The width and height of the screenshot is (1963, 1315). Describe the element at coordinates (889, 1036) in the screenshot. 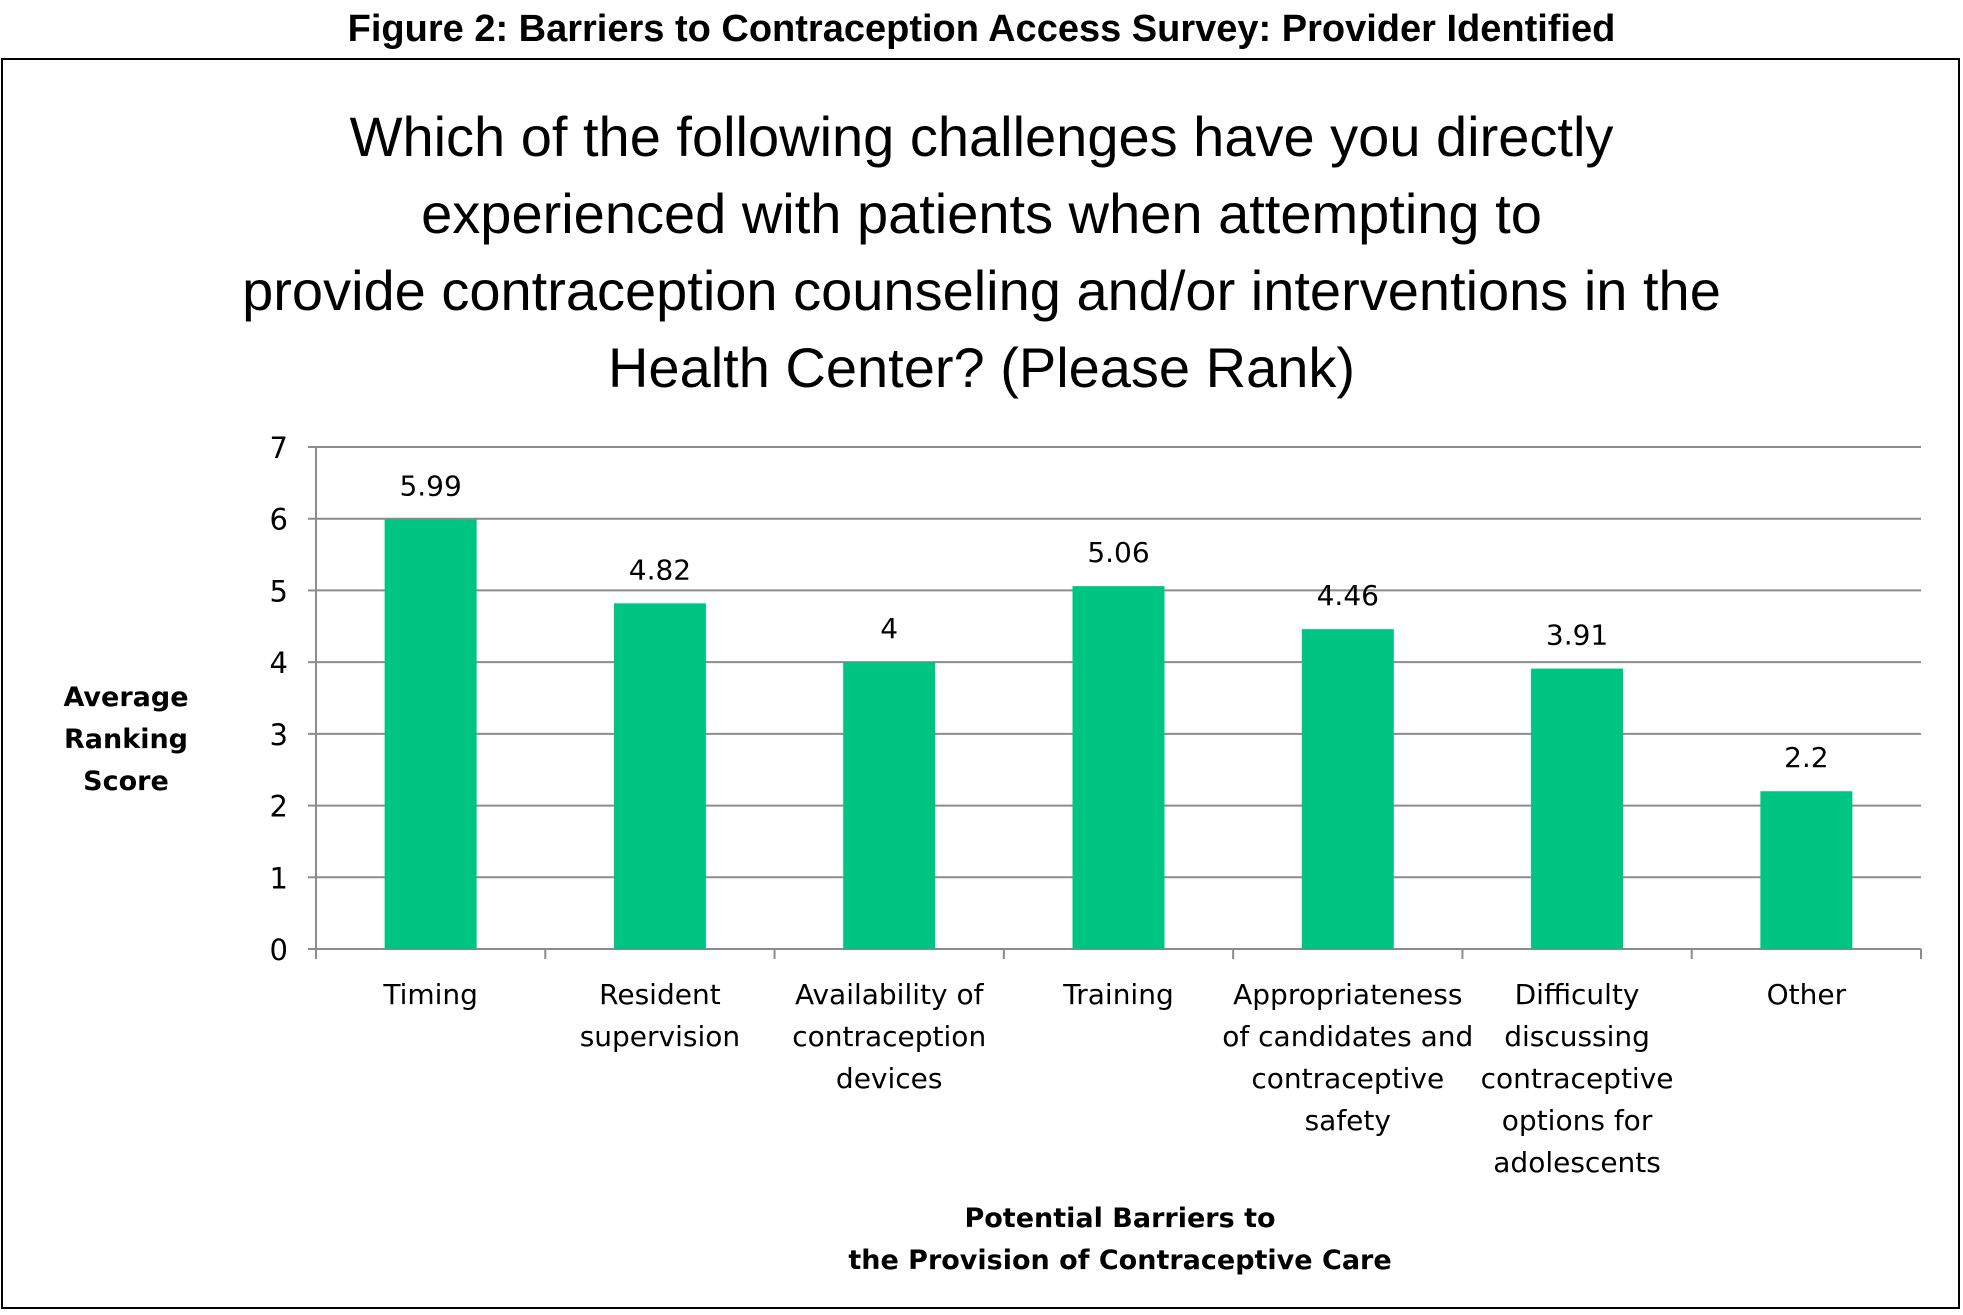

I see `x-tick-label: contraception` at that location.